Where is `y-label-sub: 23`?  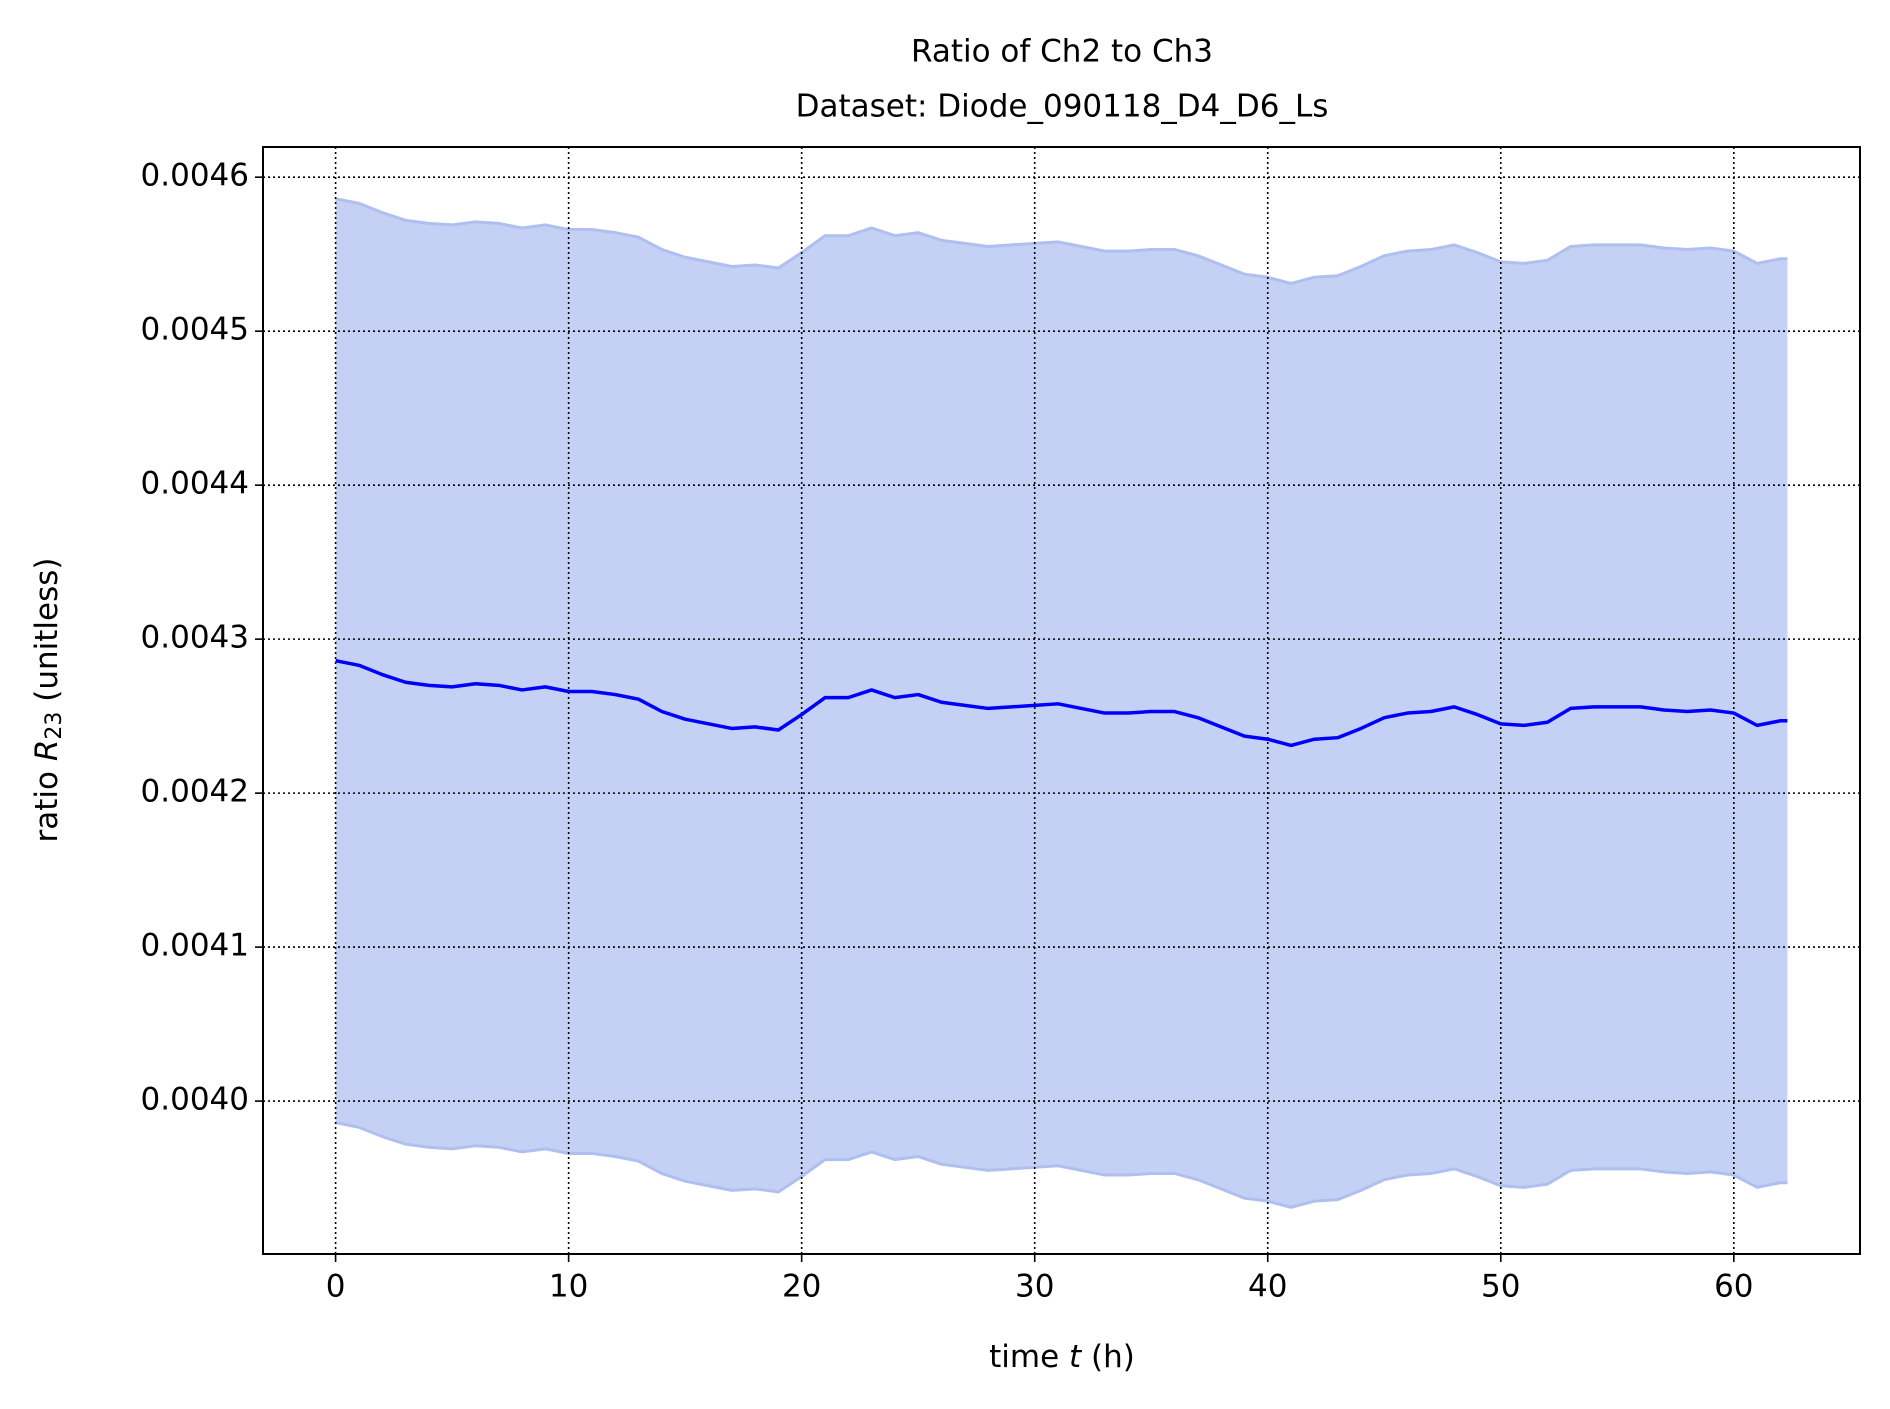
y-label-sub: 23 is located at coordinates (54, 726).